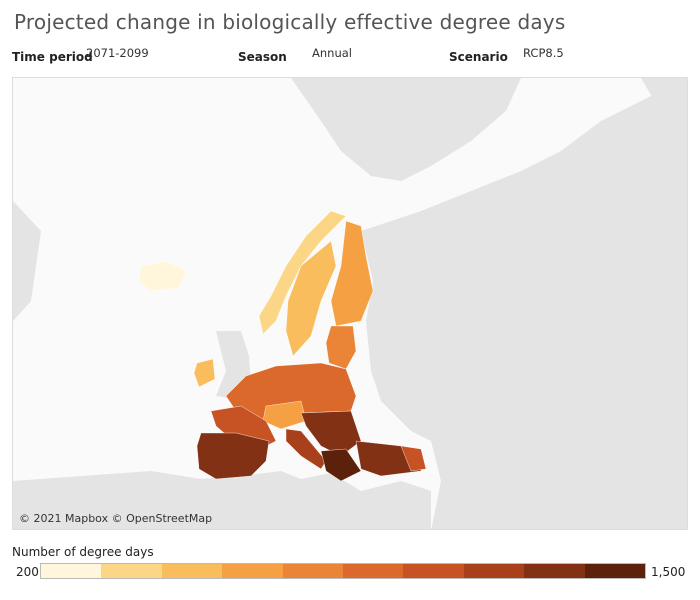  What do you see at coordinates (262, 57) in the screenshot?
I see `filter-label: Season` at bounding box center [262, 57].